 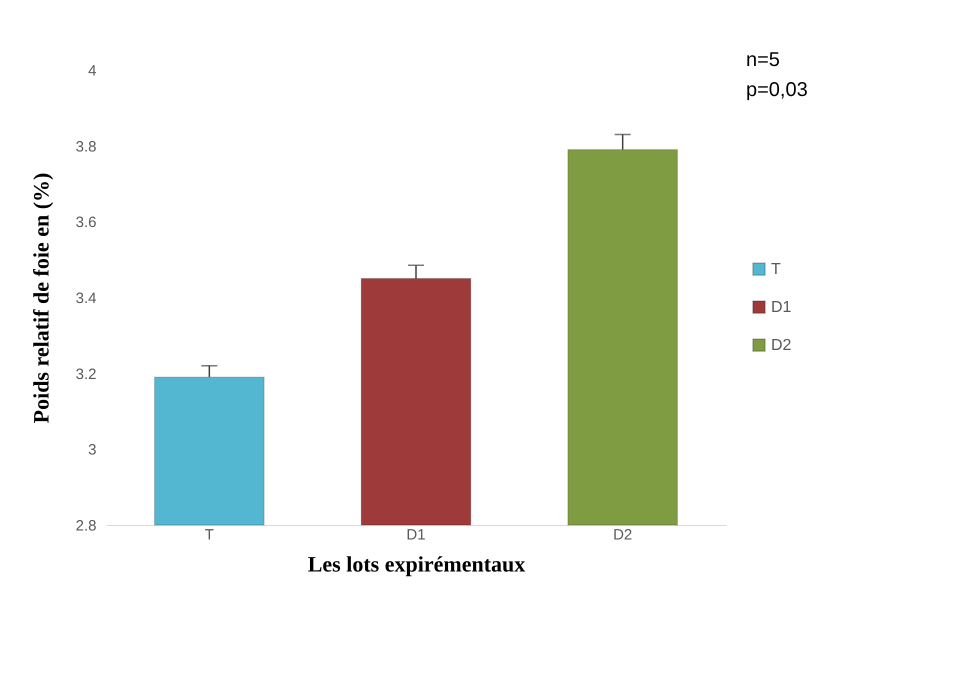 I want to click on y-tick-label: 3.6, so click(x=86, y=223).